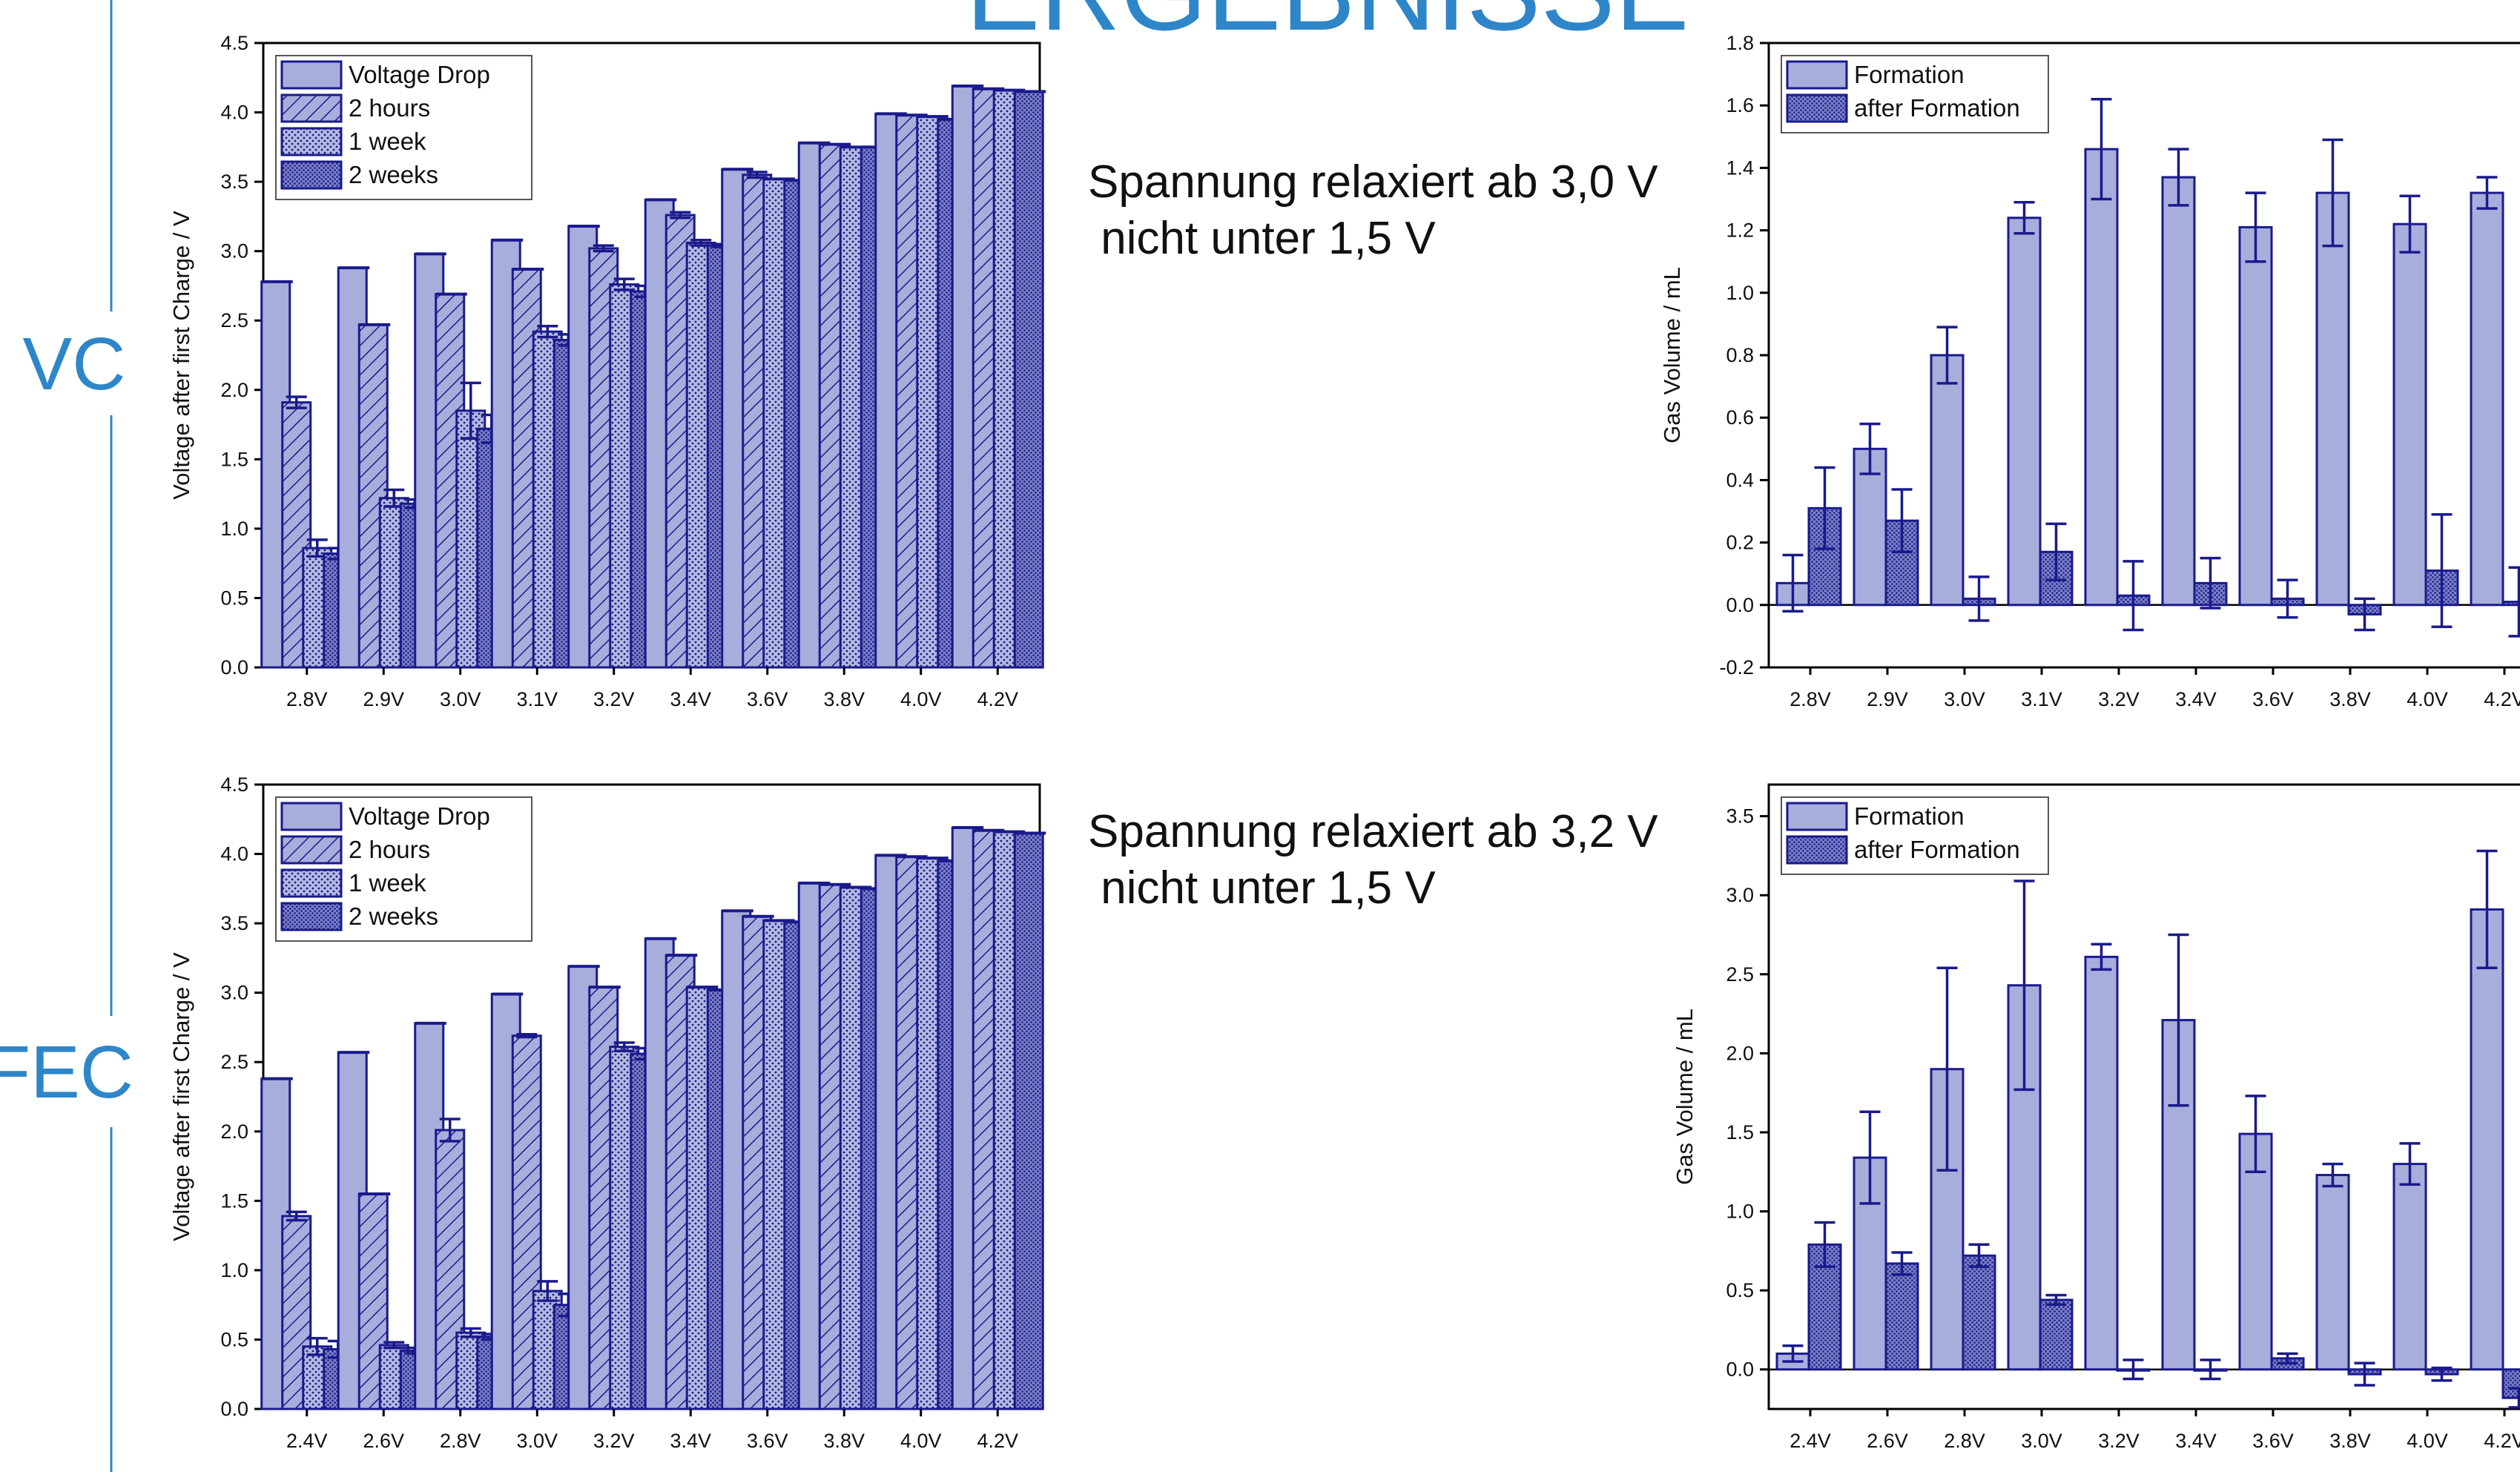  I want to click on x-tick-label: 2.9V, so click(1888, 699).